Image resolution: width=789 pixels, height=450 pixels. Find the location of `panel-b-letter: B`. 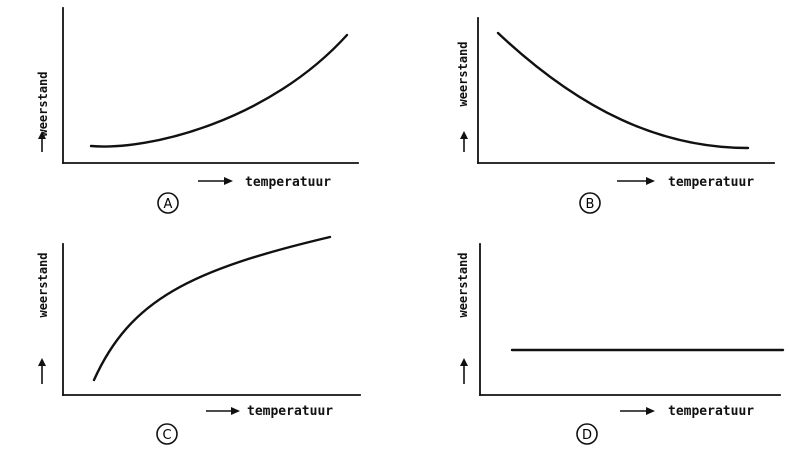

panel-b-letter: B is located at coordinates (590, 204).